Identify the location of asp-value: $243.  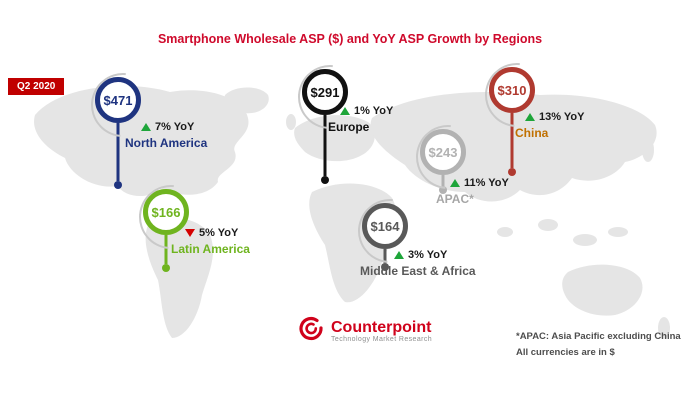
(443, 152).